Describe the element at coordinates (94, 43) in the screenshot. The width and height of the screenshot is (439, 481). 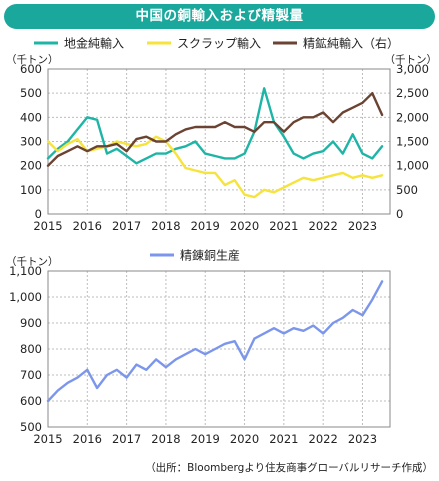
I see `legend-label-1: 地金純輸入` at that location.